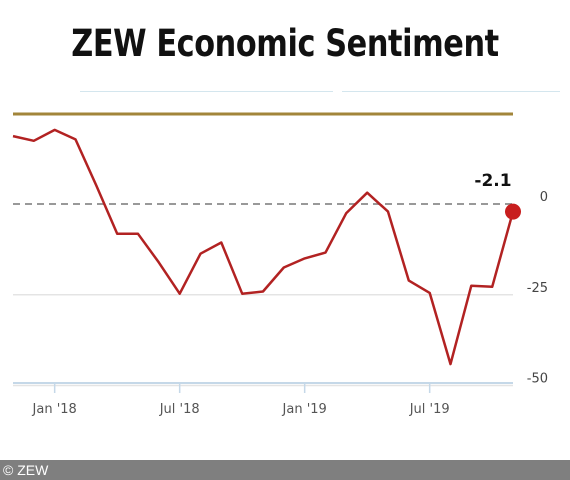 This screenshot has height=480, width=570. Describe the element at coordinates (285, 470) in the screenshot. I see `copyright-footer: © ZEW` at that location.